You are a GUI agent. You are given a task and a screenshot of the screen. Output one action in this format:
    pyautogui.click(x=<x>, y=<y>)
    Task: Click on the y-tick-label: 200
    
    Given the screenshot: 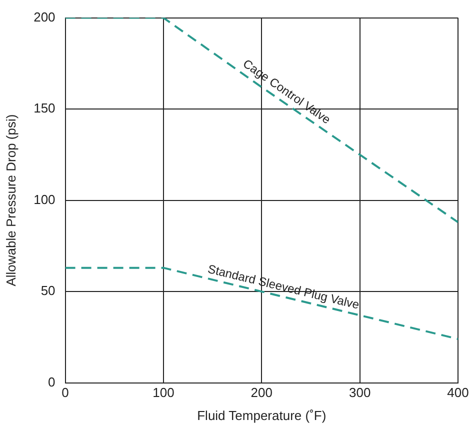 What is the action you would take?
    pyautogui.click(x=45, y=16)
    